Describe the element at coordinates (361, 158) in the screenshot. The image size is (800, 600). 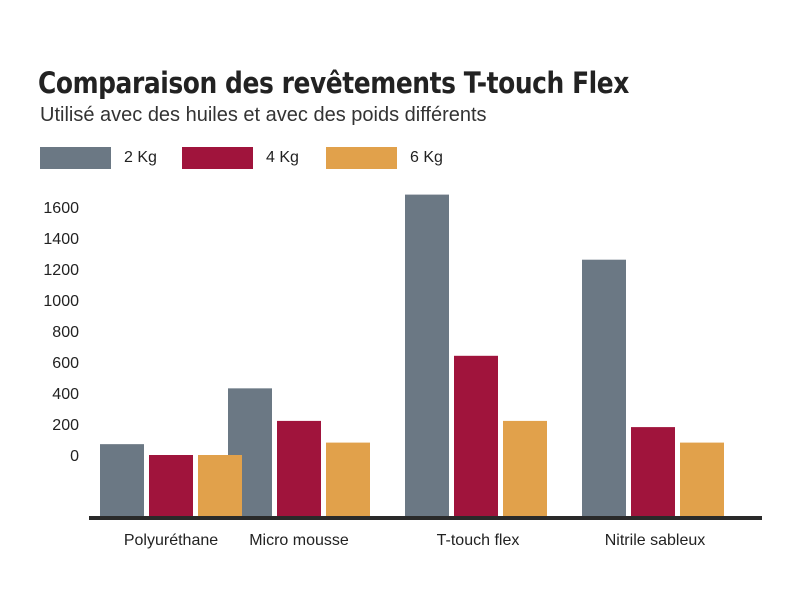
I see `legend-swatch-6kg` at that location.